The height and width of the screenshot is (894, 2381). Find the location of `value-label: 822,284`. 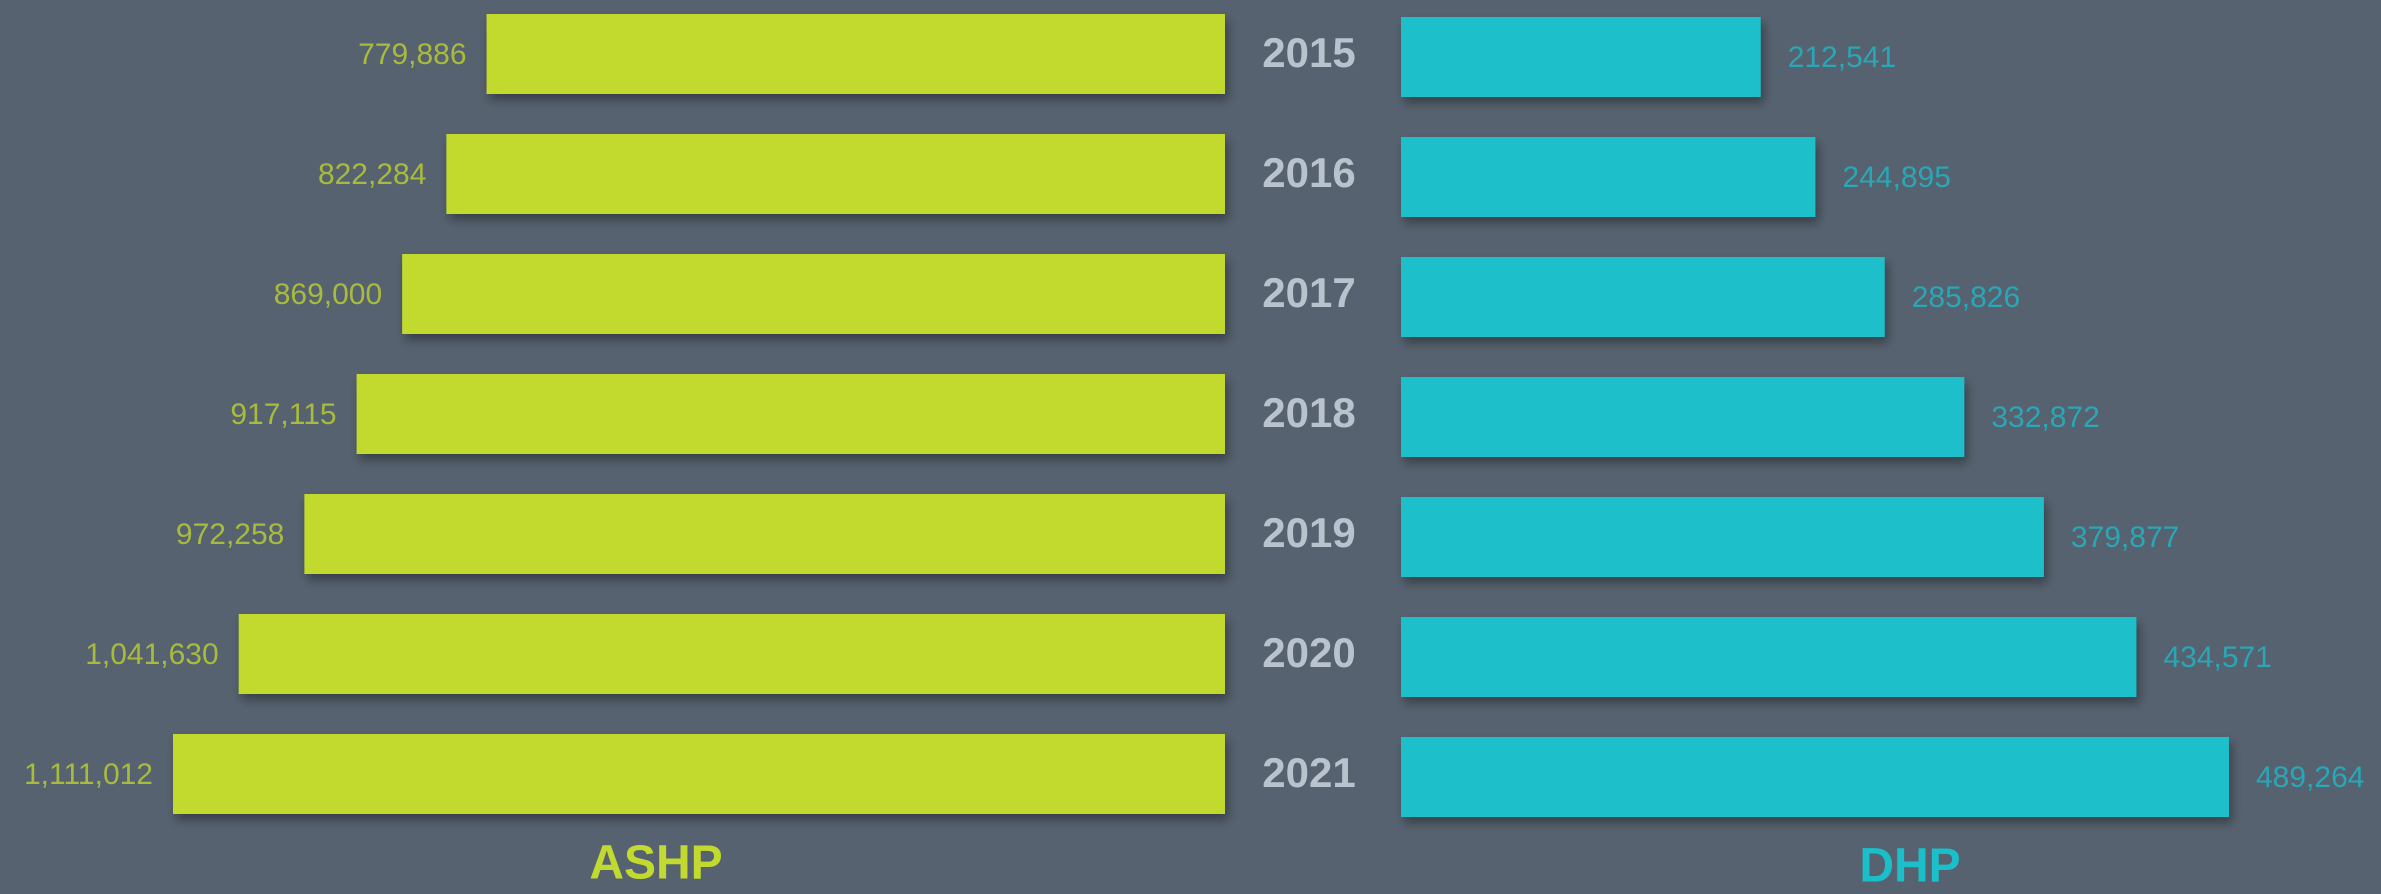

value-label: 822,284 is located at coordinates (372, 174).